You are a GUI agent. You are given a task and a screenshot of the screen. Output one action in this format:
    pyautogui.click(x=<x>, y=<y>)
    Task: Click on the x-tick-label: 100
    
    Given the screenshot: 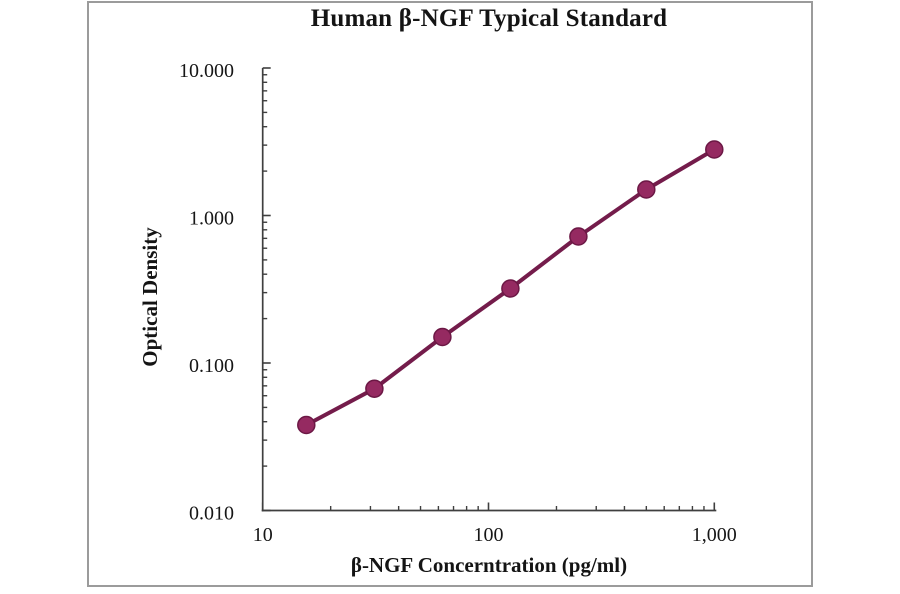 What is the action you would take?
    pyautogui.click(x=489, y=535)
    